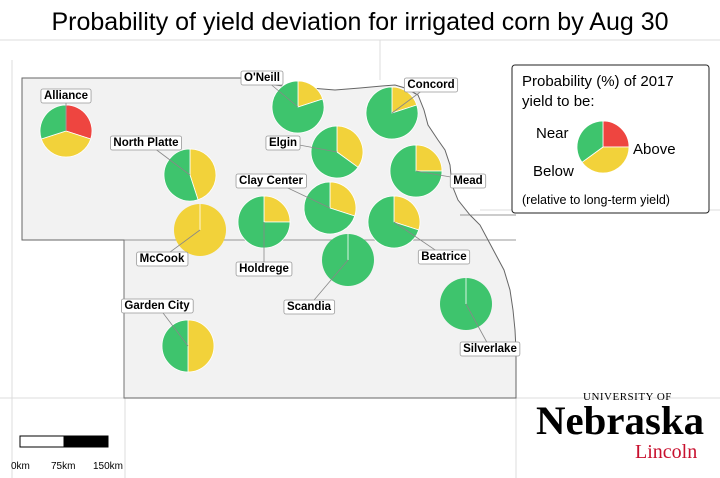 The height and width of the screenshot is (478, 720). I want to click on label-box-beatrice, so click(444, 257).